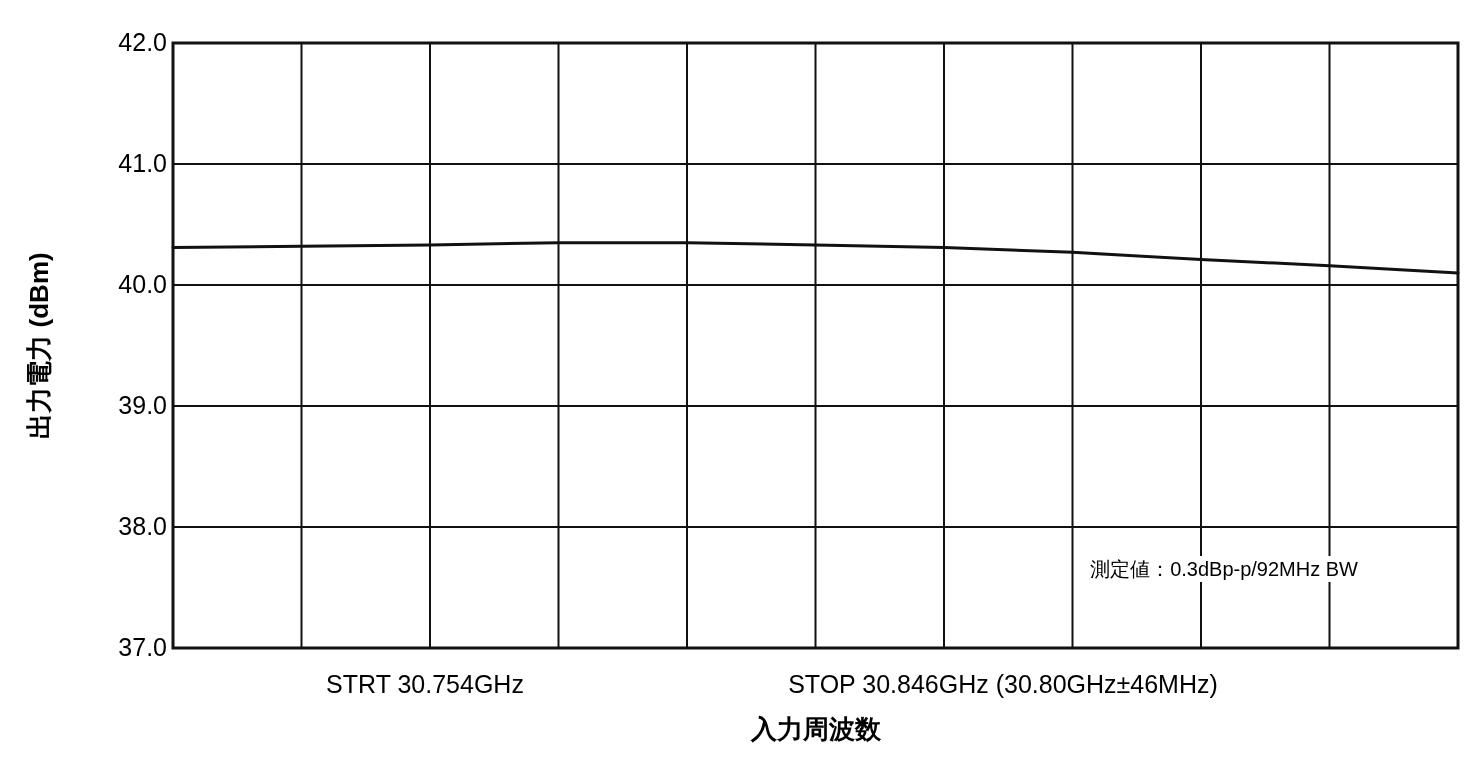 The image size is (1467, 759). I want to click on text: STRT 30.754GHz, so click(425, 684).